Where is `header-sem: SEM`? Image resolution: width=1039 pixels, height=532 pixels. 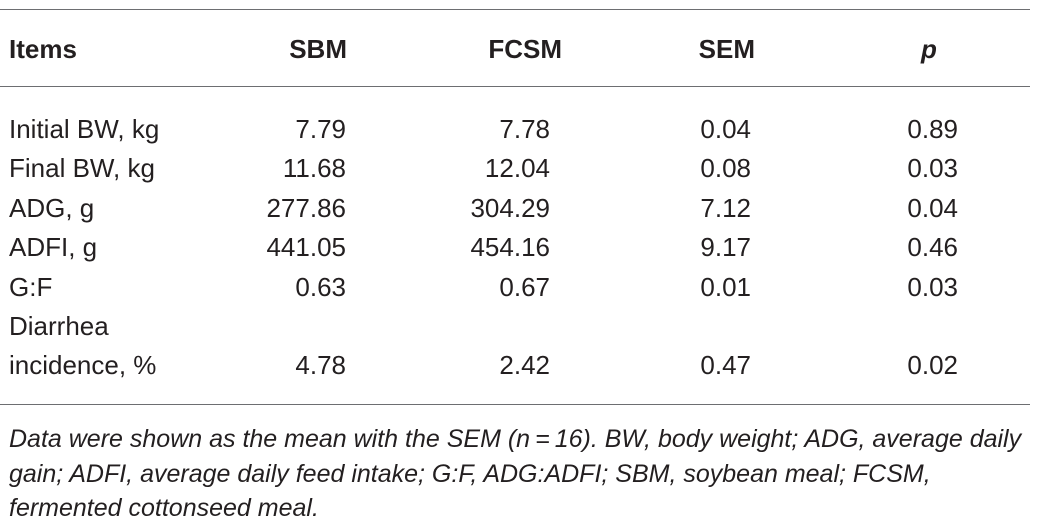
header-sem: SEM is located at coordinates (726, 49).